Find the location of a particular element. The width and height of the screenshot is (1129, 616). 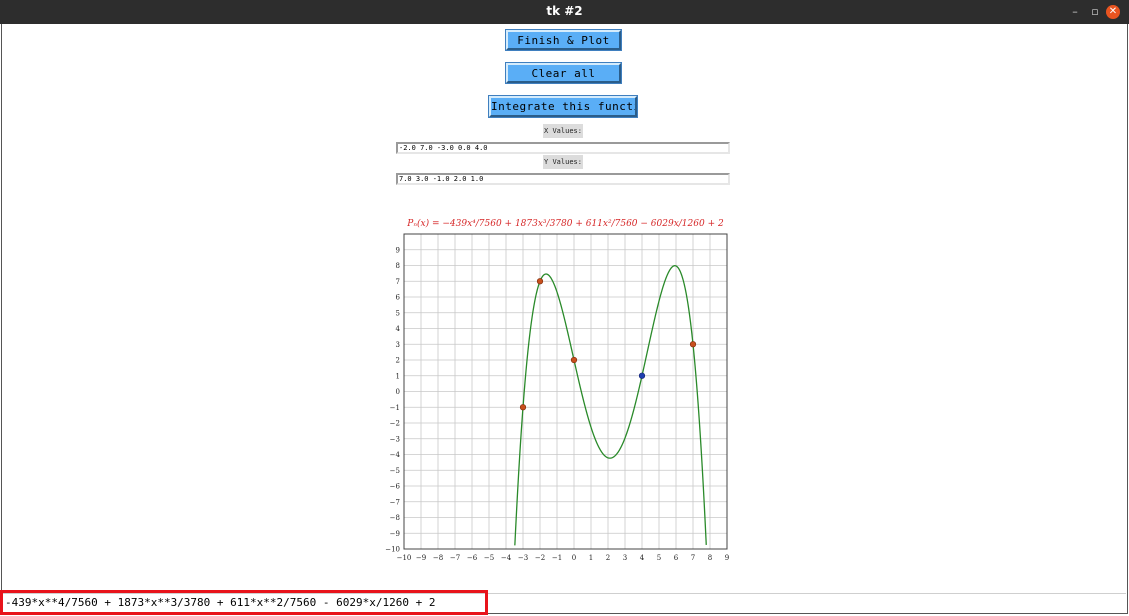

y-tick-label: 0 is located at coordinates (398, 392).